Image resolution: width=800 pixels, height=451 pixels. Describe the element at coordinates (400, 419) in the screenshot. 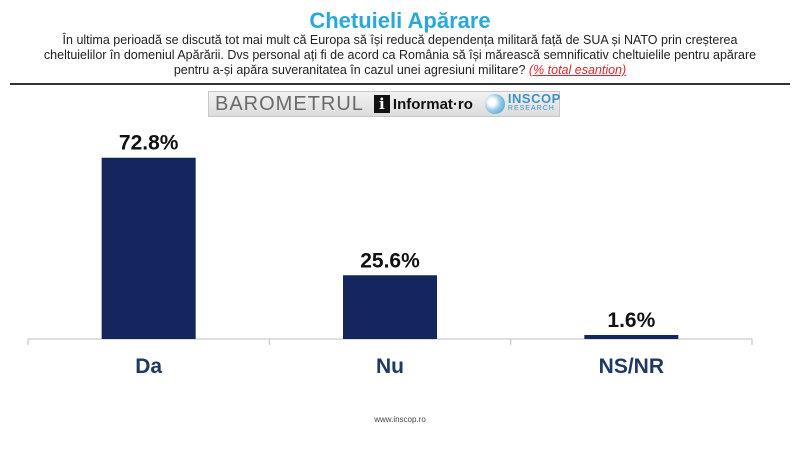

I see `footer-url: www.inscop.ro` at that location.